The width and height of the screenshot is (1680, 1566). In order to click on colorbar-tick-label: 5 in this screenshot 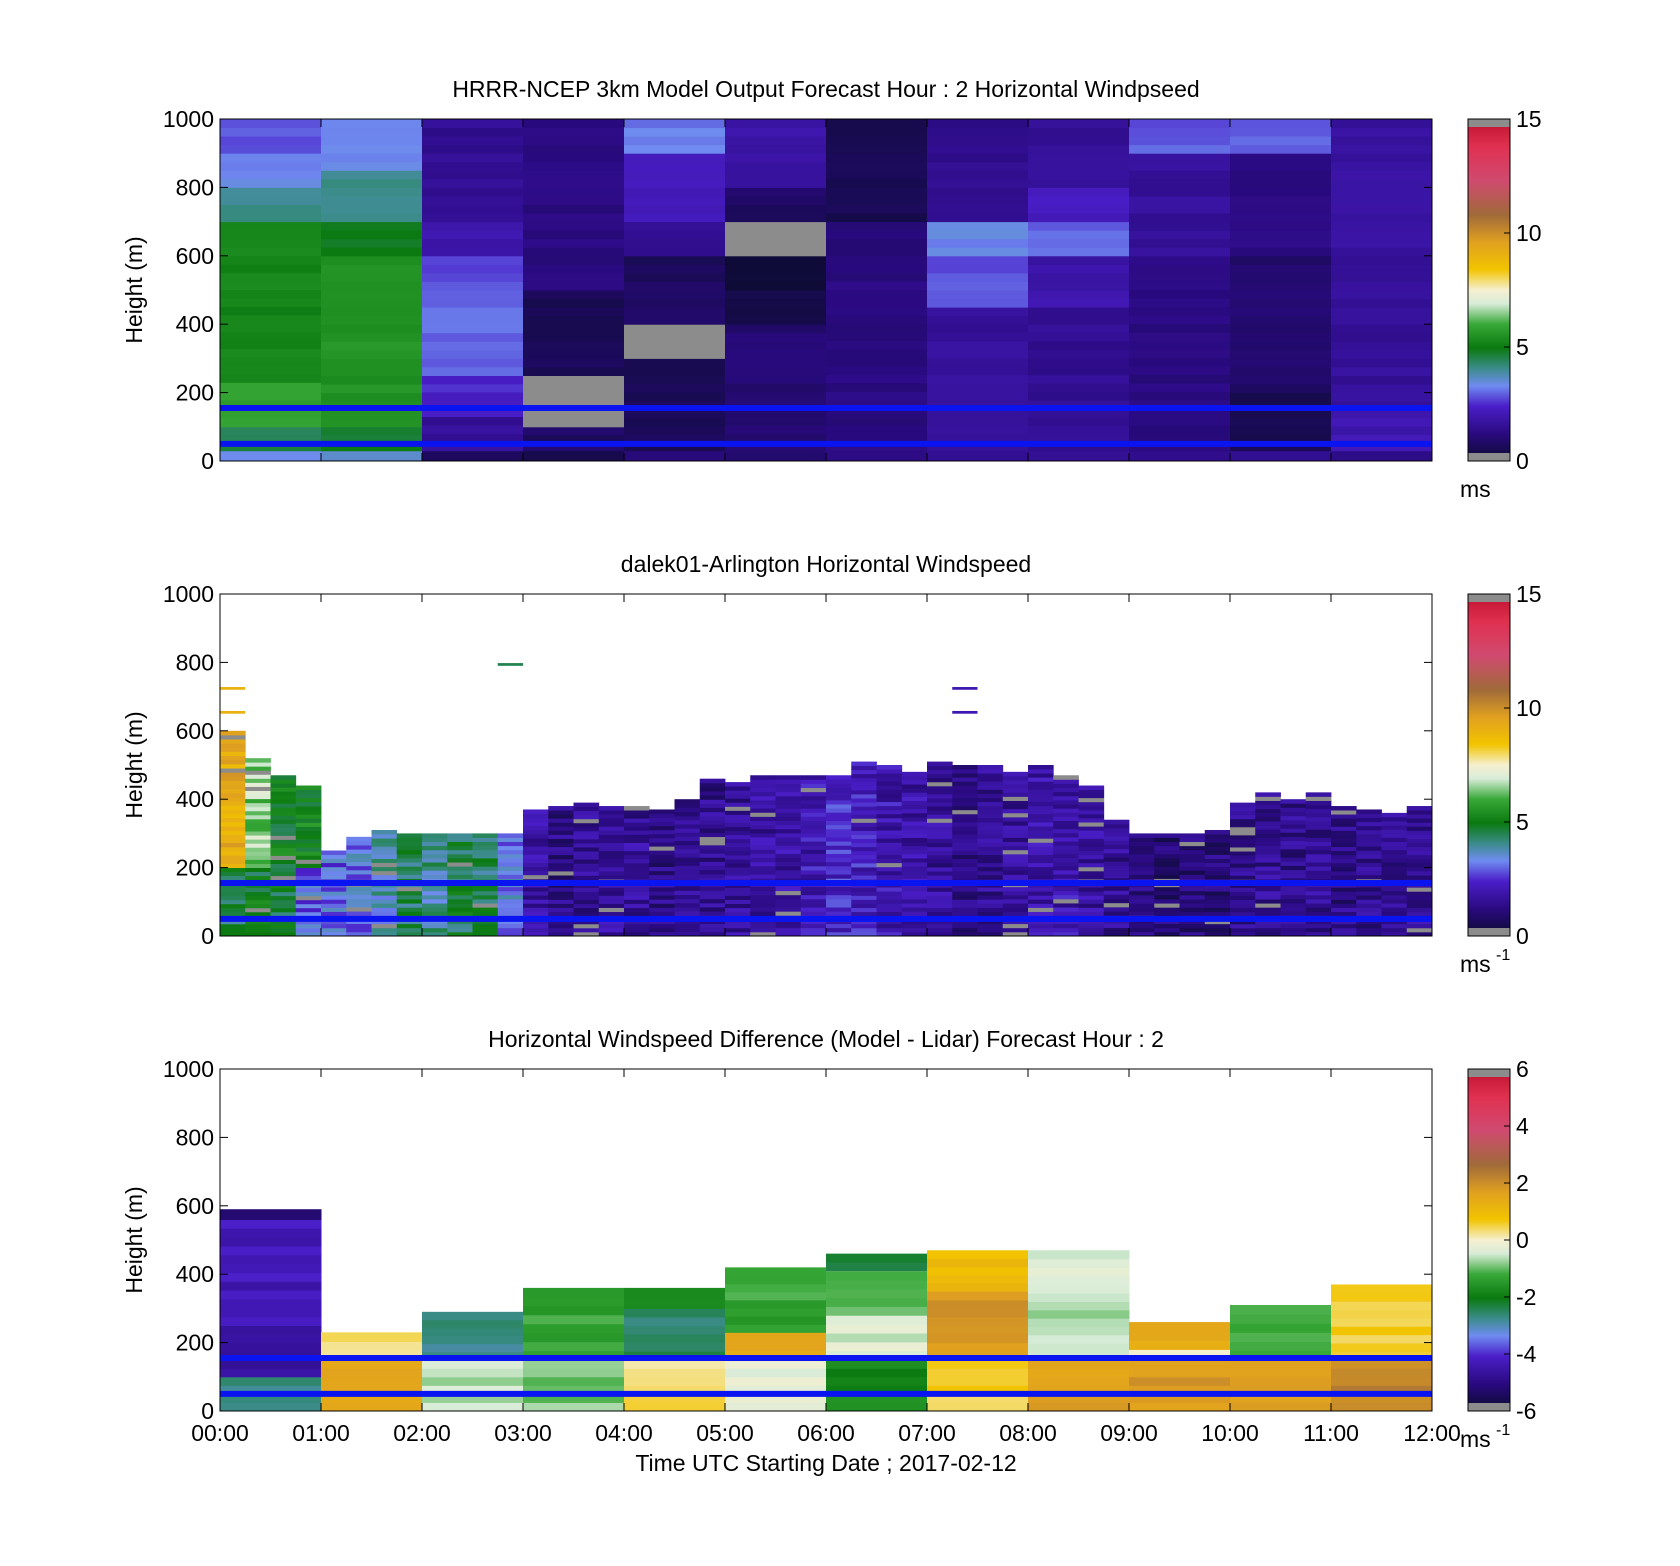, I will do `click(1522, 347)`.